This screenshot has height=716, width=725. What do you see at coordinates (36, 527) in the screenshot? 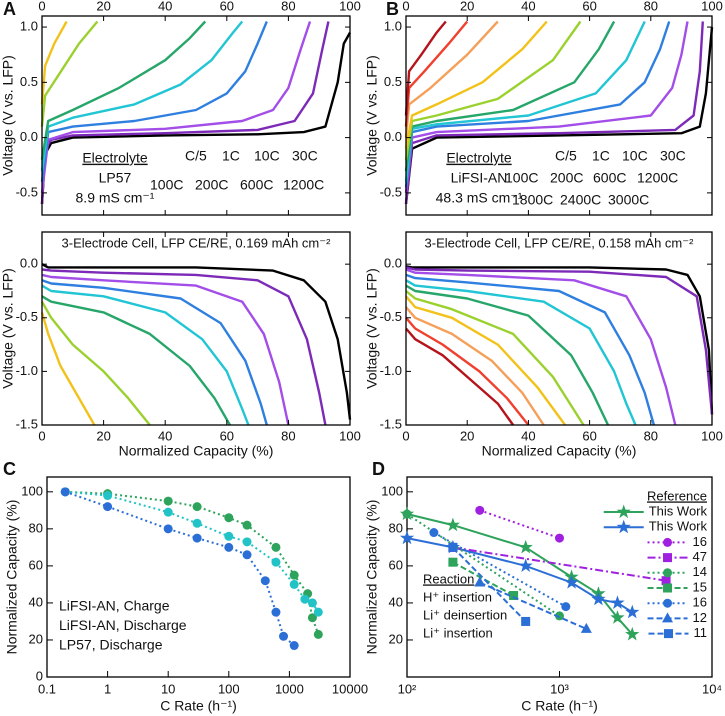
I see `y-tick-label: 80` at bounding box center [36, 527].